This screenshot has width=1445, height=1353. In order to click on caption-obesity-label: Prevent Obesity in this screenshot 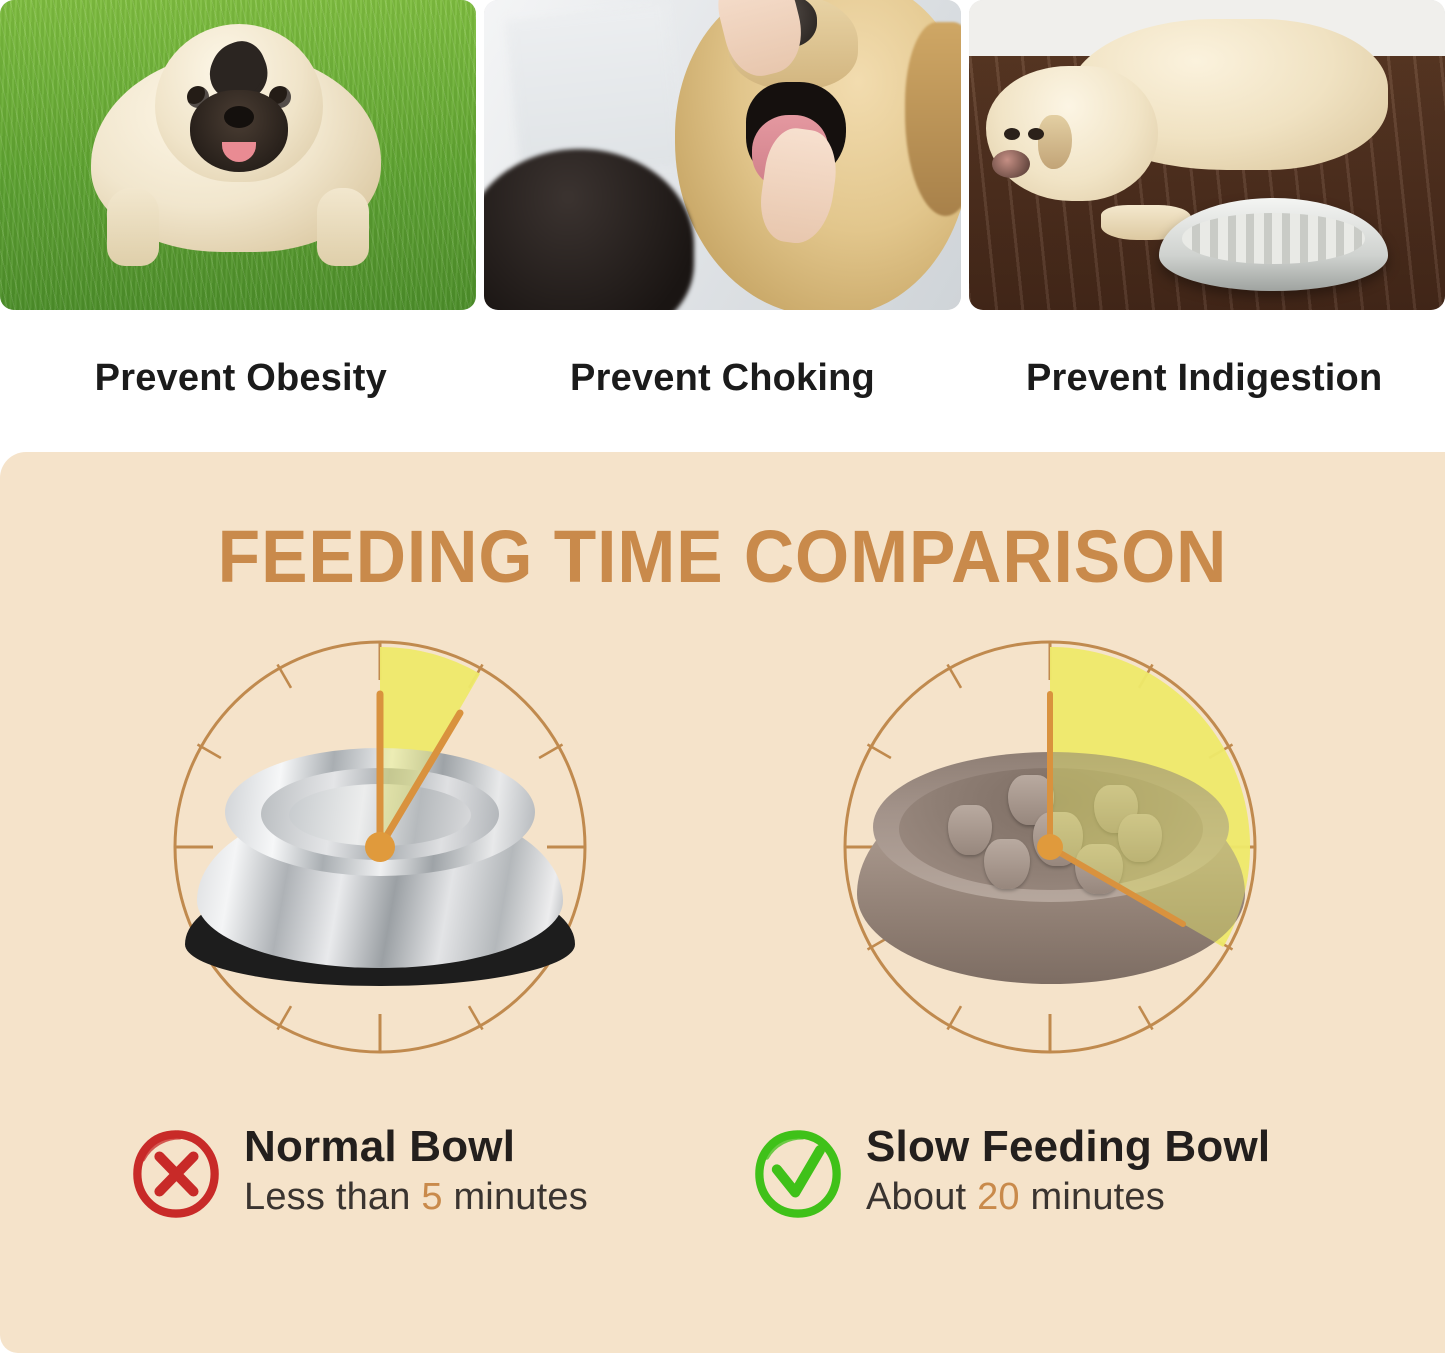, I will do `click(240, 377)`.